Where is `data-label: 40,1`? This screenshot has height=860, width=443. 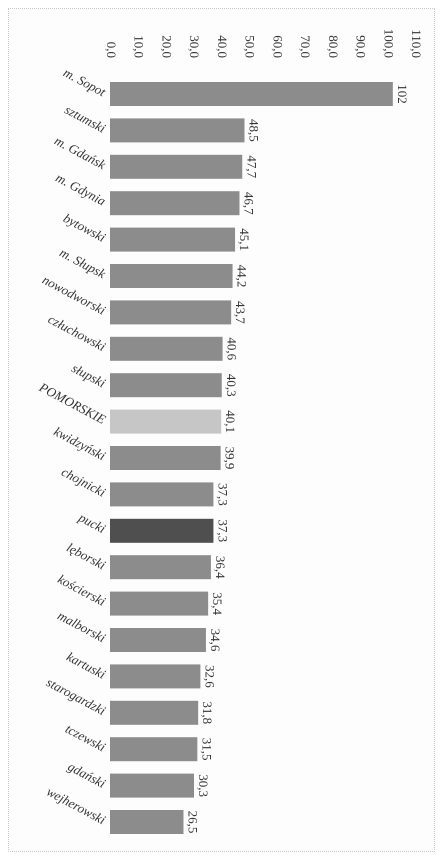
data-label: 40,1 is located at coordinates (230, 421).